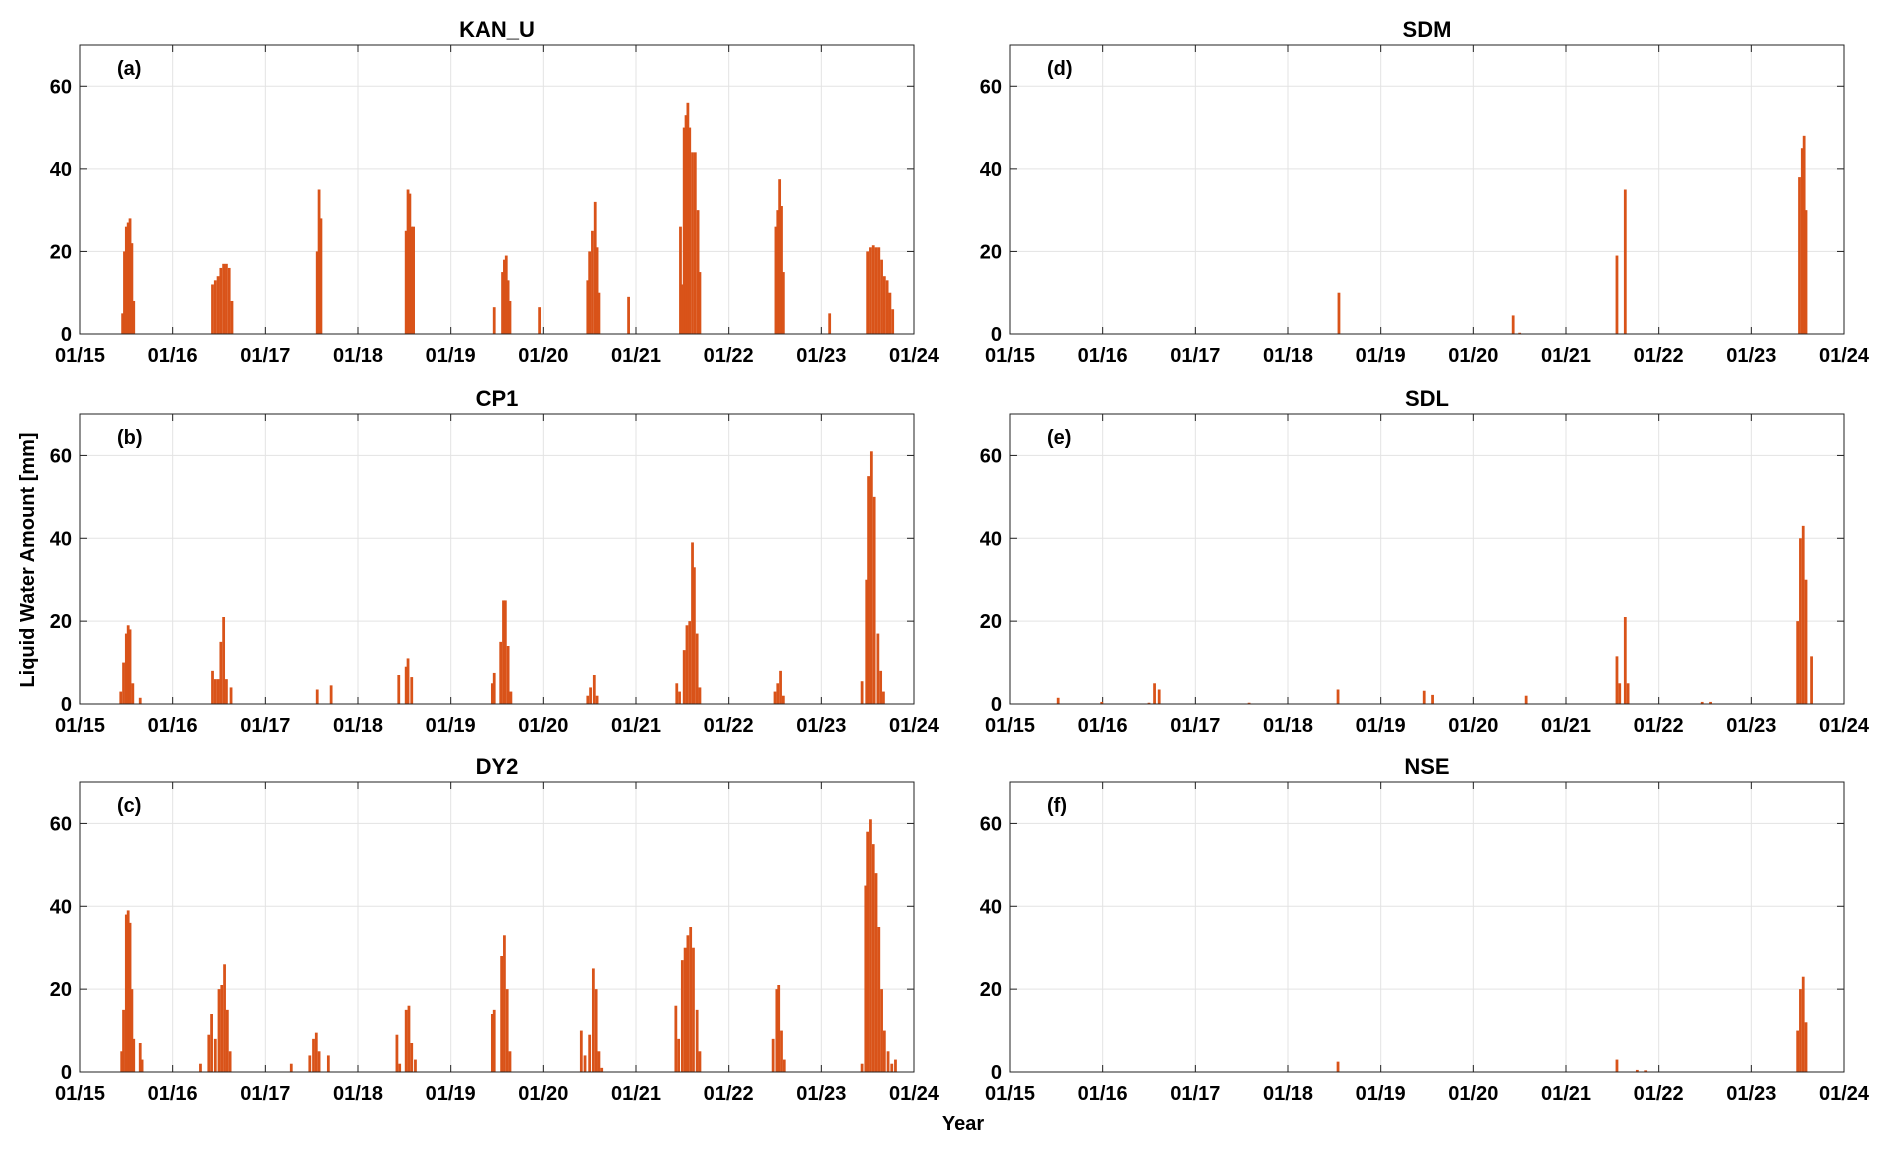  What do you see at coordinates (1844, 1094) in the screenshot?
I see `x-tick-label: 01/24` at bounding box center [1844, 1094].